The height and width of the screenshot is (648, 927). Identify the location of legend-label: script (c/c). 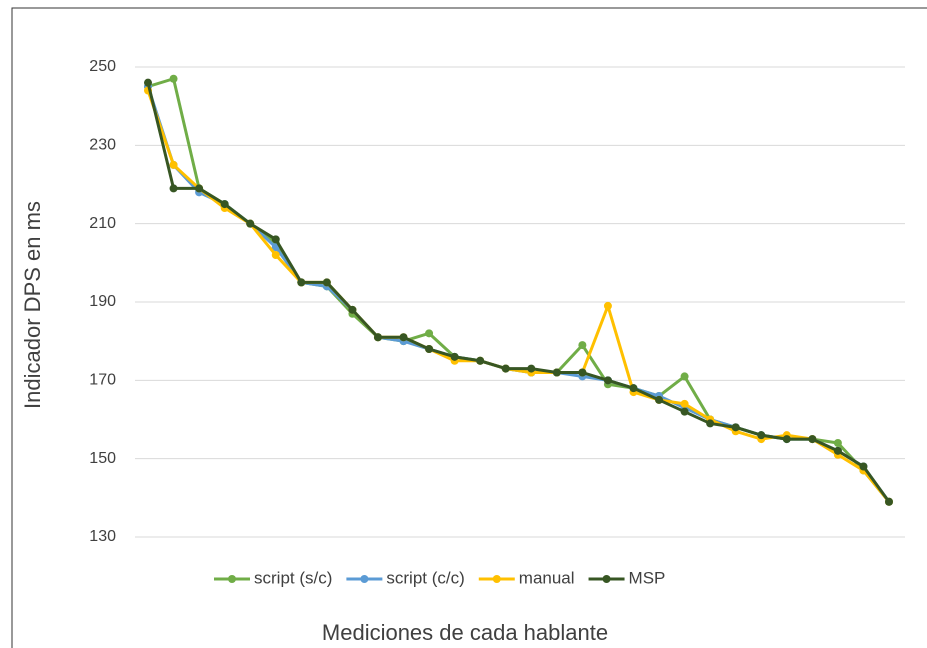
(425, 577).